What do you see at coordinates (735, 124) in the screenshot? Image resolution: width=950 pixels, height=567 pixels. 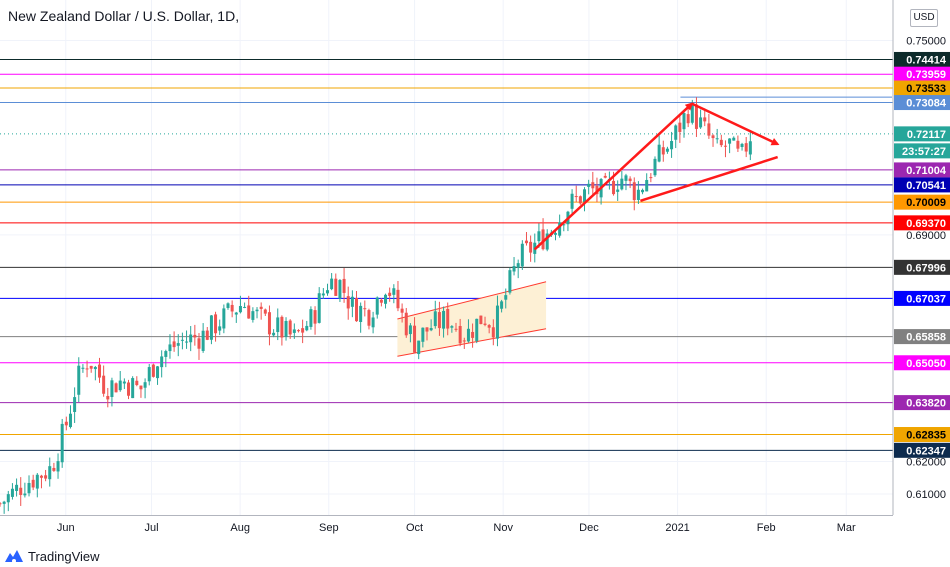 I see `down-arrow` at bounding box center [735, 124].